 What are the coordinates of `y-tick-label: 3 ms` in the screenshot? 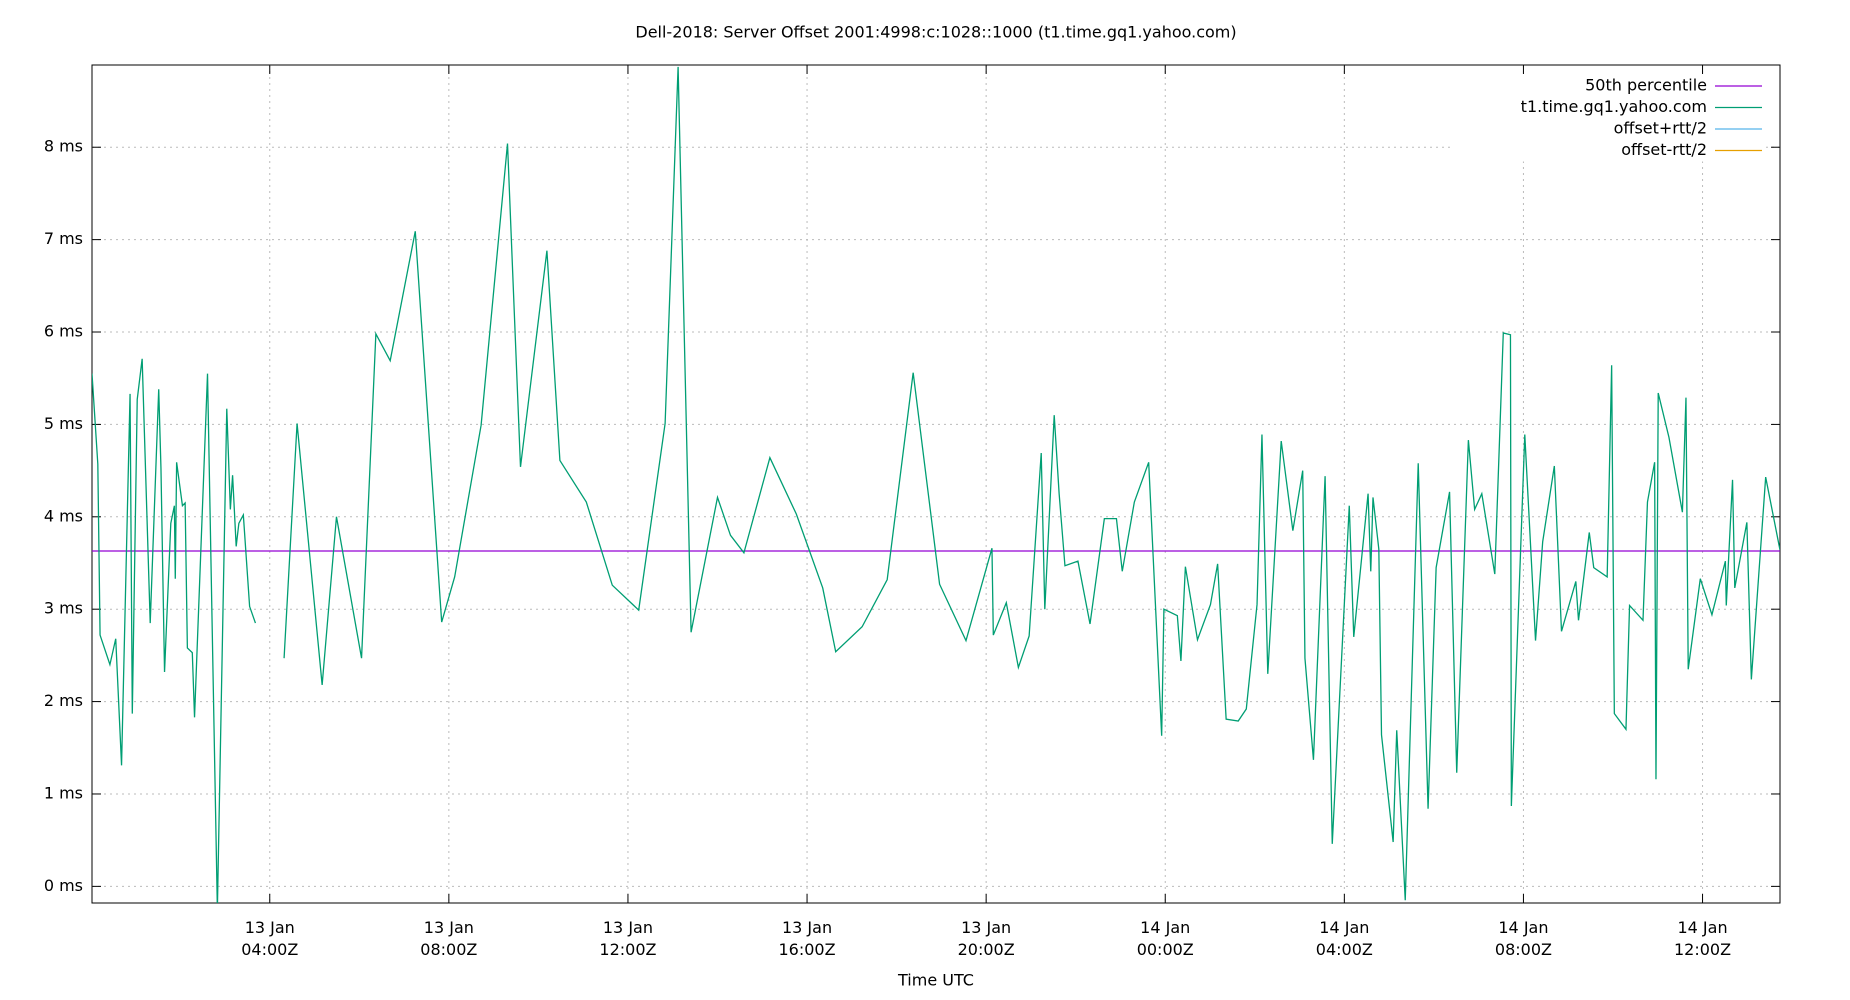 It's located at (63, 608).